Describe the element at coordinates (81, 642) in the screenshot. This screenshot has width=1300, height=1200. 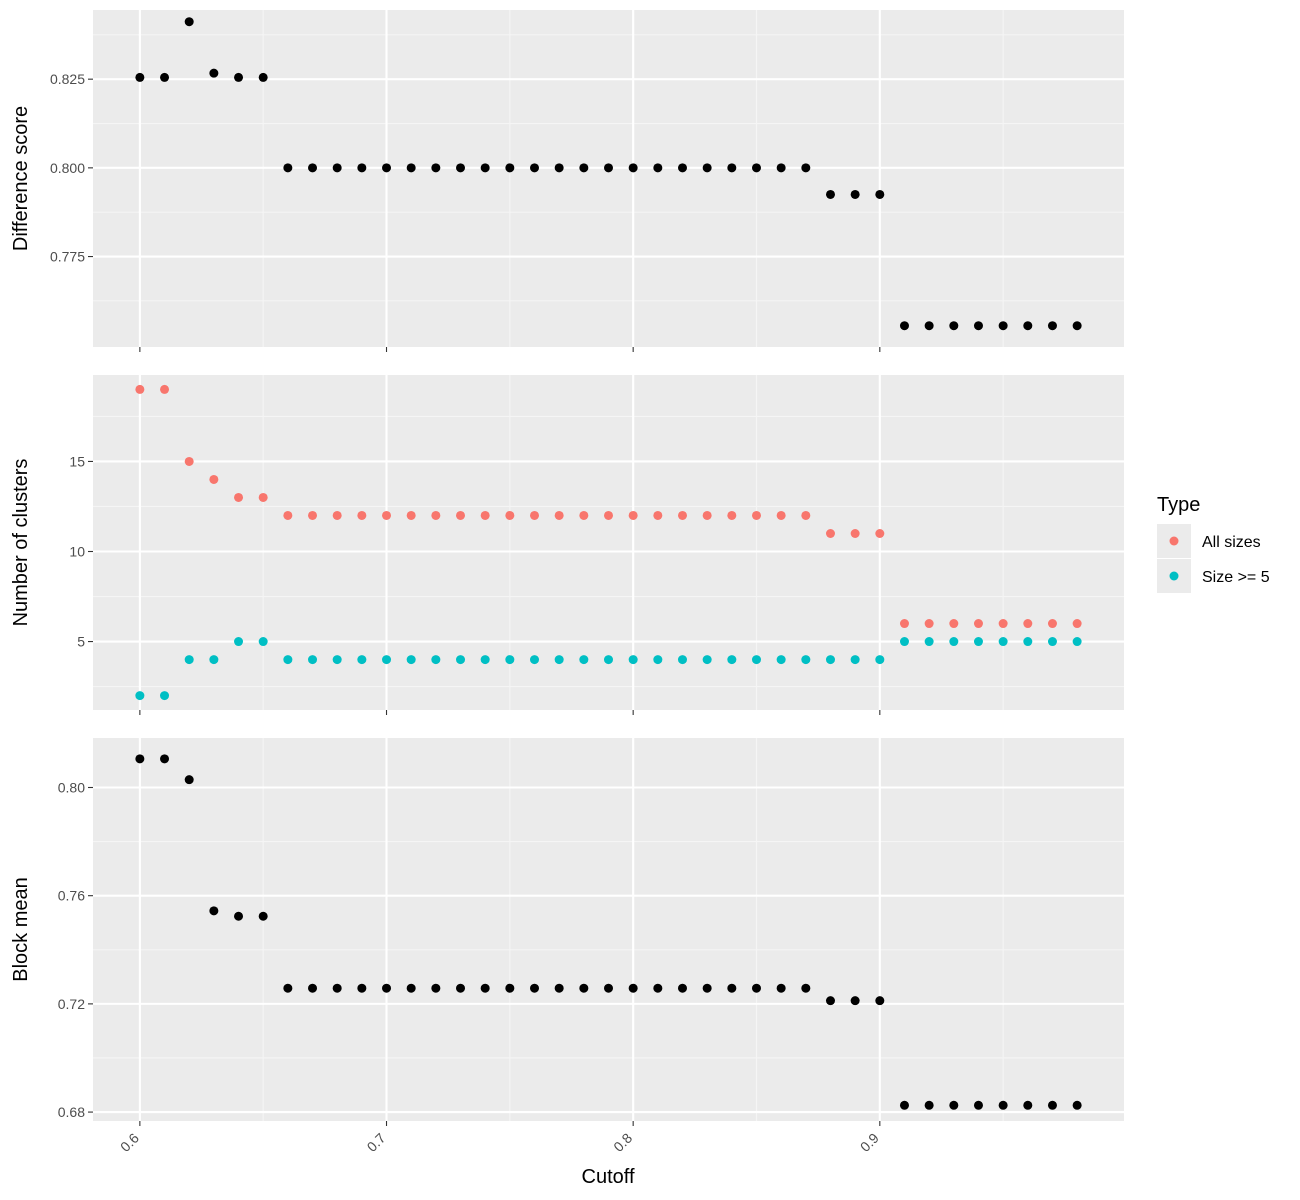
I see `y-tick-label: 5` at that location.